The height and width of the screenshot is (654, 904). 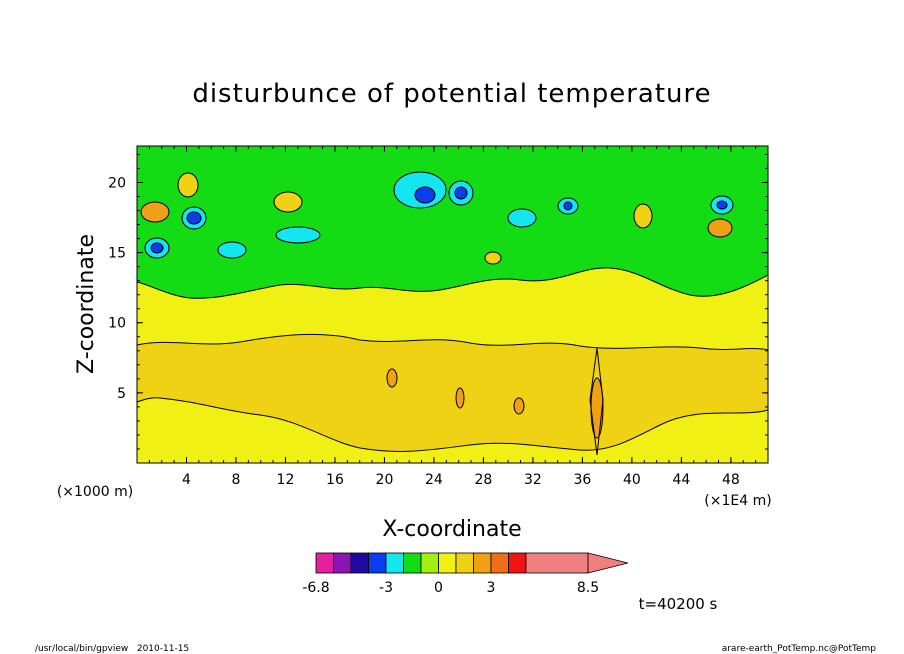 I want to click on time-label: t=40200 s, so click(x=678, y=604).